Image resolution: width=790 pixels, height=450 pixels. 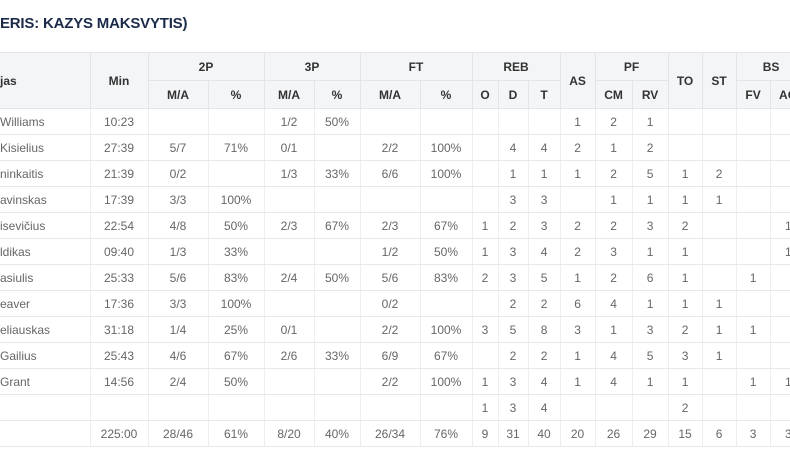 What do you see at coordinates (45, 355) in the screenshot?
I see `player-name: Gailius` at bounding box center [45, 355].